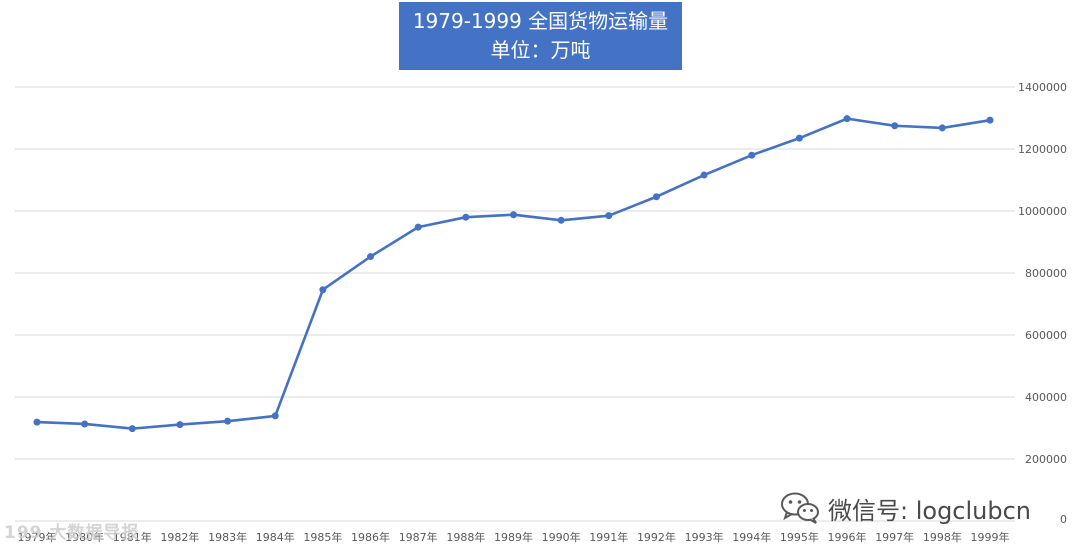 The height and width of the screenshot is (557, 1080). I want to click on x-tick-label: 1991年, so click(608, 537).